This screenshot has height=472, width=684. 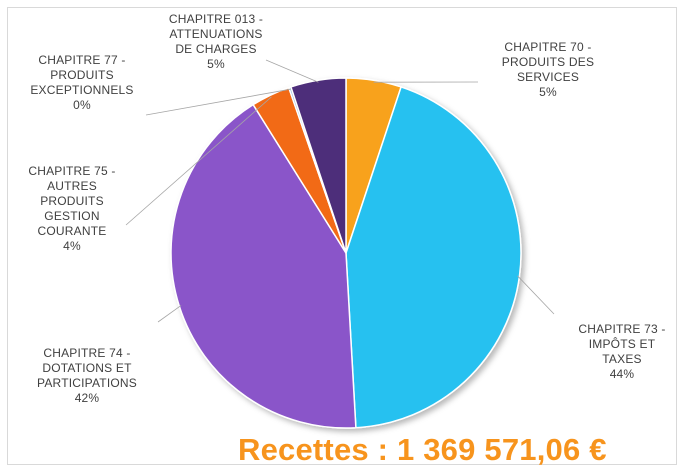 I want to click on slice-label-line: CHAPITRE 77 -, so click(x=82, y=60).